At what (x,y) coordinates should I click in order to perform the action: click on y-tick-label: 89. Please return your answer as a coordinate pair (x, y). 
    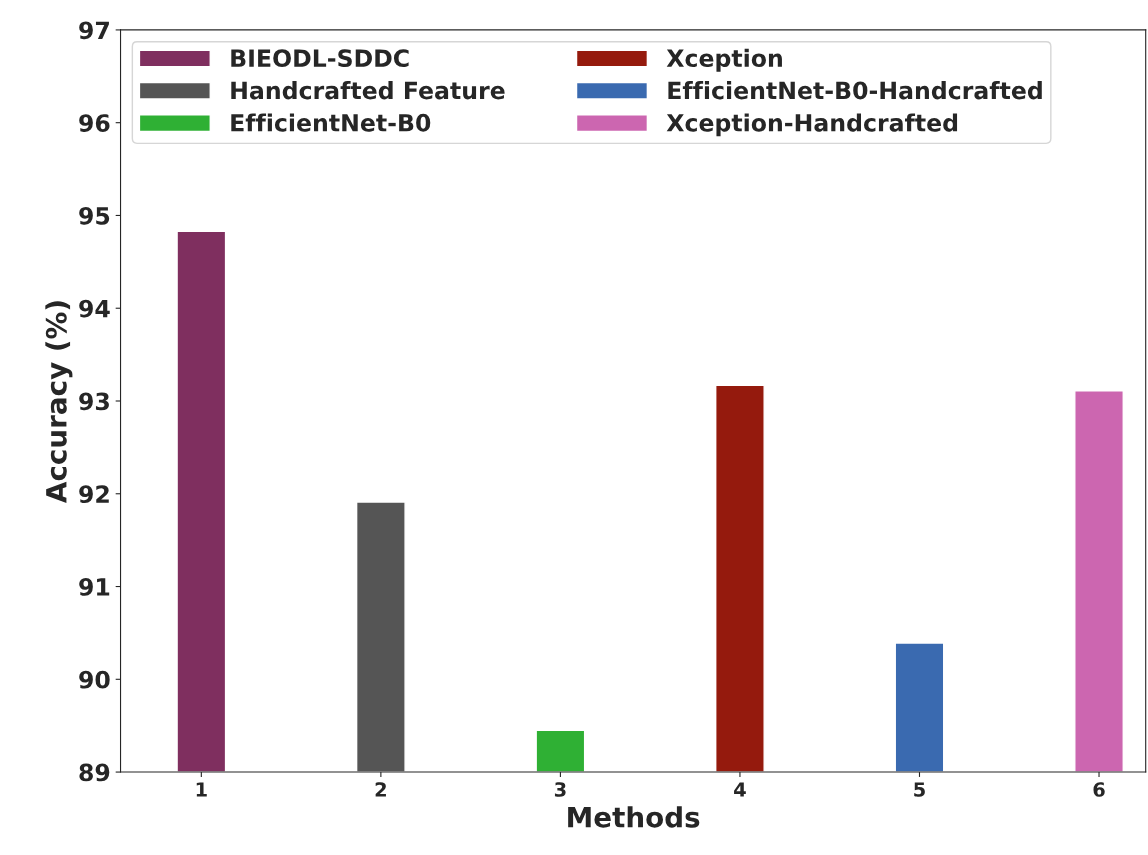
    Looking at the image, I should click on (94, 772).